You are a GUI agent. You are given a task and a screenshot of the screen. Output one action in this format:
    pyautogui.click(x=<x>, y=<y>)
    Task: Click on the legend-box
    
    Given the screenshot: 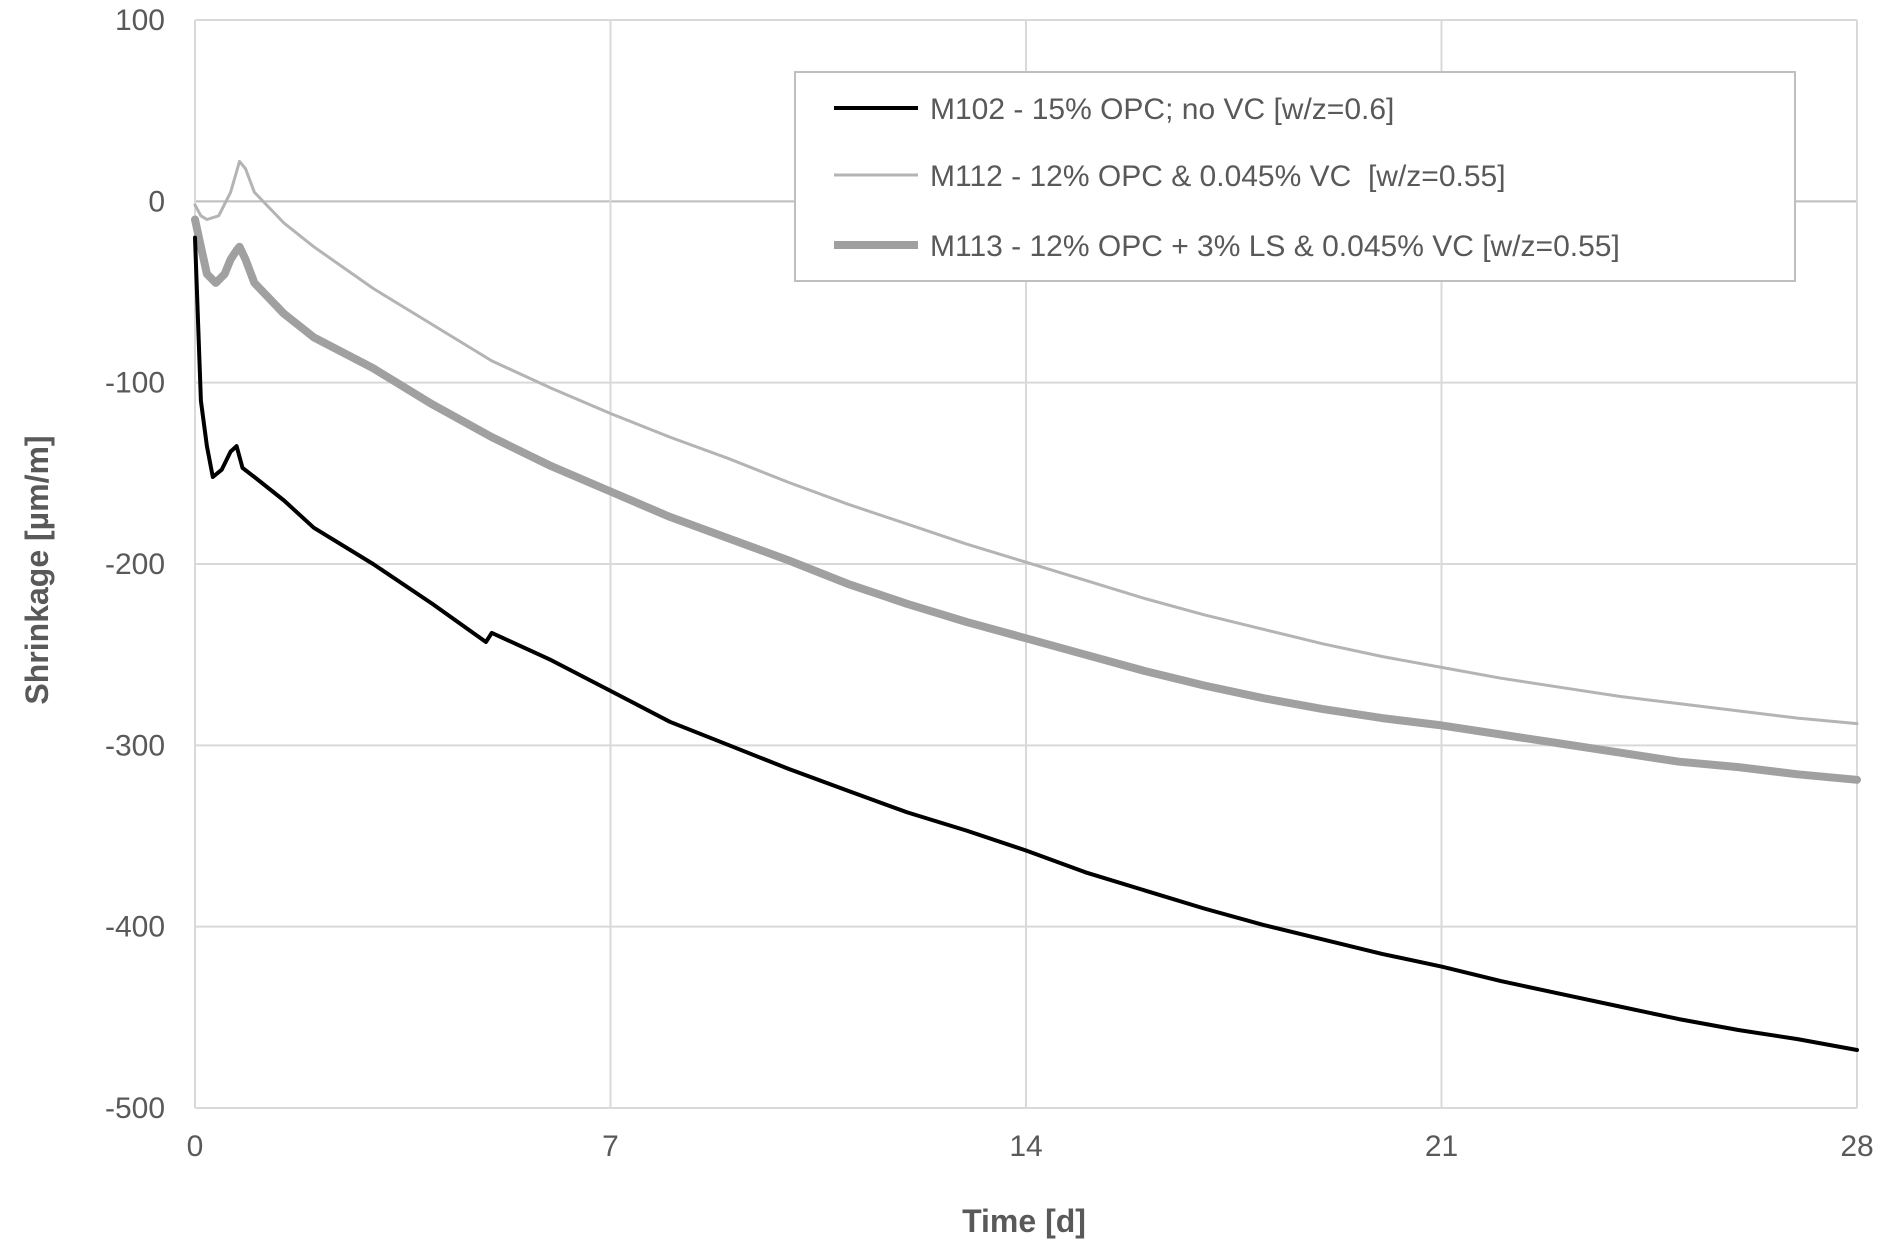 What is the action you would take?
    pyautogui.click(x=1295, y=176)
    